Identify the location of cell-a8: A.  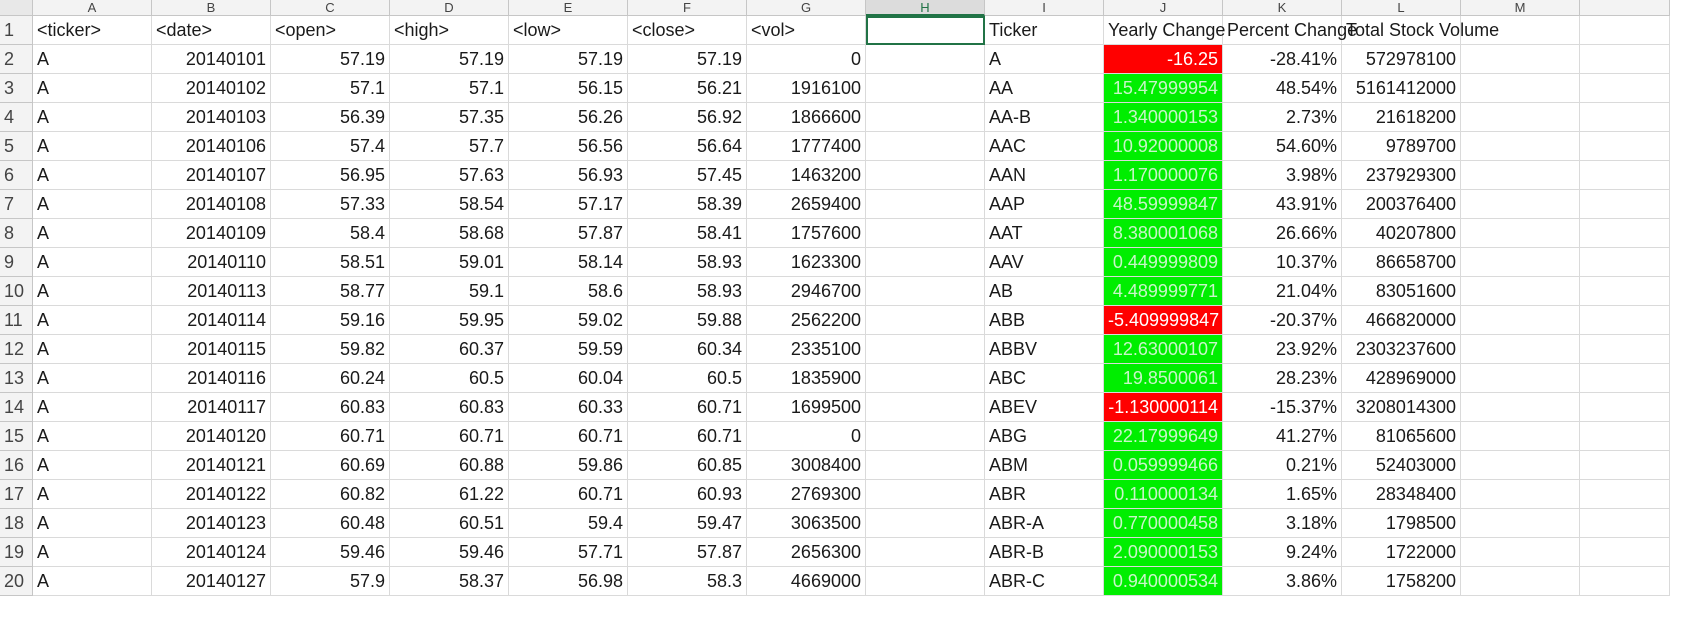
(92, 233).